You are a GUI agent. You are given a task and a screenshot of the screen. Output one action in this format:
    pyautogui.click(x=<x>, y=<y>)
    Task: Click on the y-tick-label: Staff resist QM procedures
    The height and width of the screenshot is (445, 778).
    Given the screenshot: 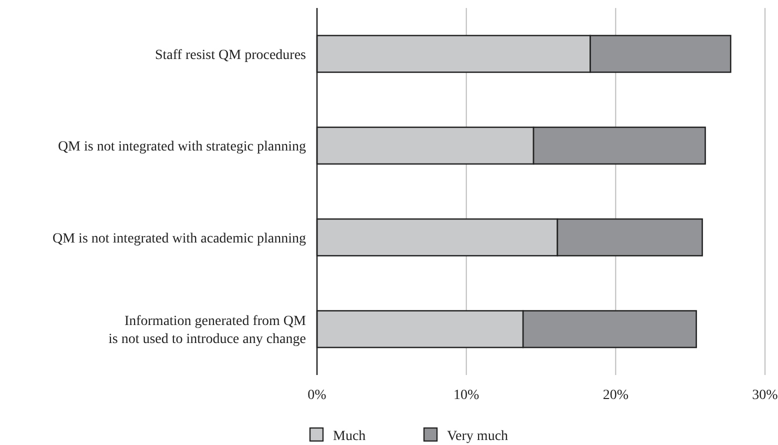 What is the action you would take?
    pyautogui.click(x=230, y=55)
    